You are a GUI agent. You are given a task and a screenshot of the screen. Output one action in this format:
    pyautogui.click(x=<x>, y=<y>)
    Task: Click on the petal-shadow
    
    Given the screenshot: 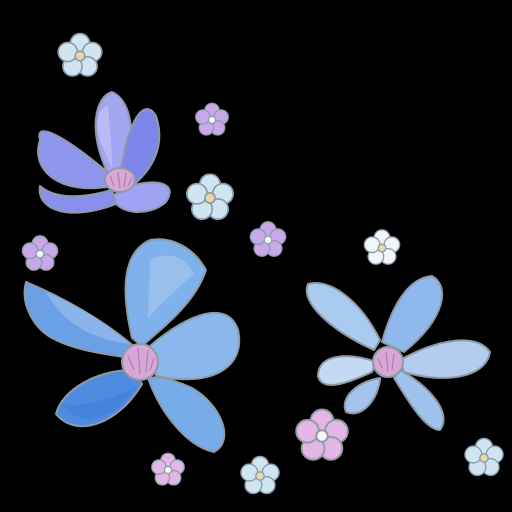 What is the action you would take?
    pyautogui.click(x=99, y=403)
    